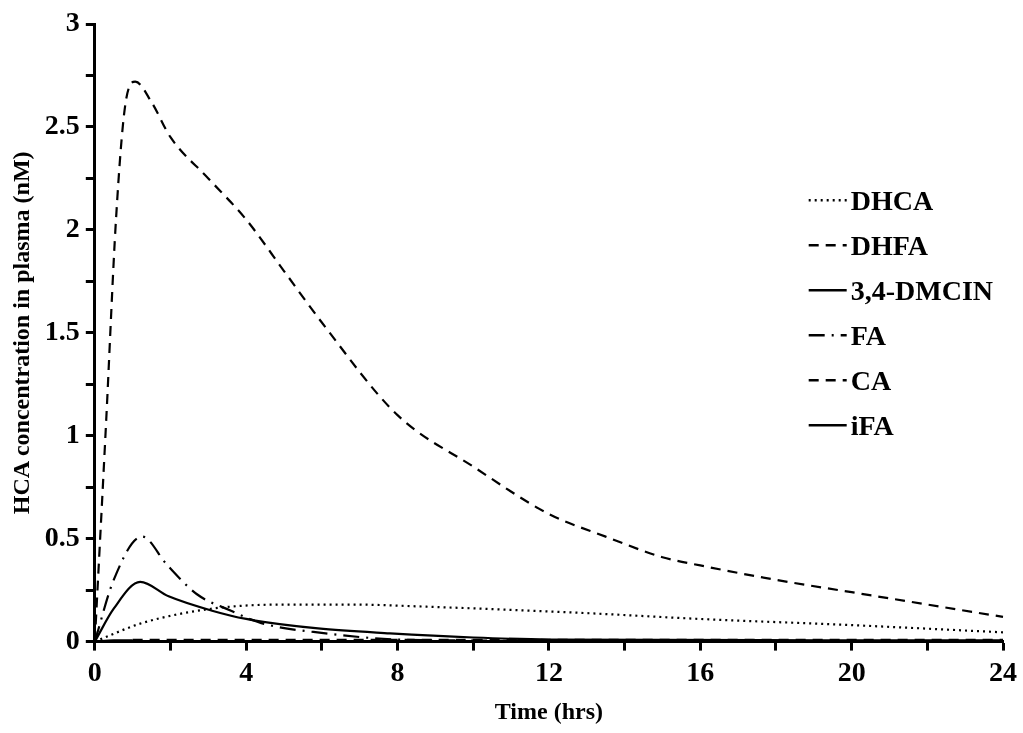 The height and width of the screenshot is (733, 1023). Describe the element at coordinates (549, 710) in the screenshot. I see `x-axis-title: Time (hrs)` at that location.